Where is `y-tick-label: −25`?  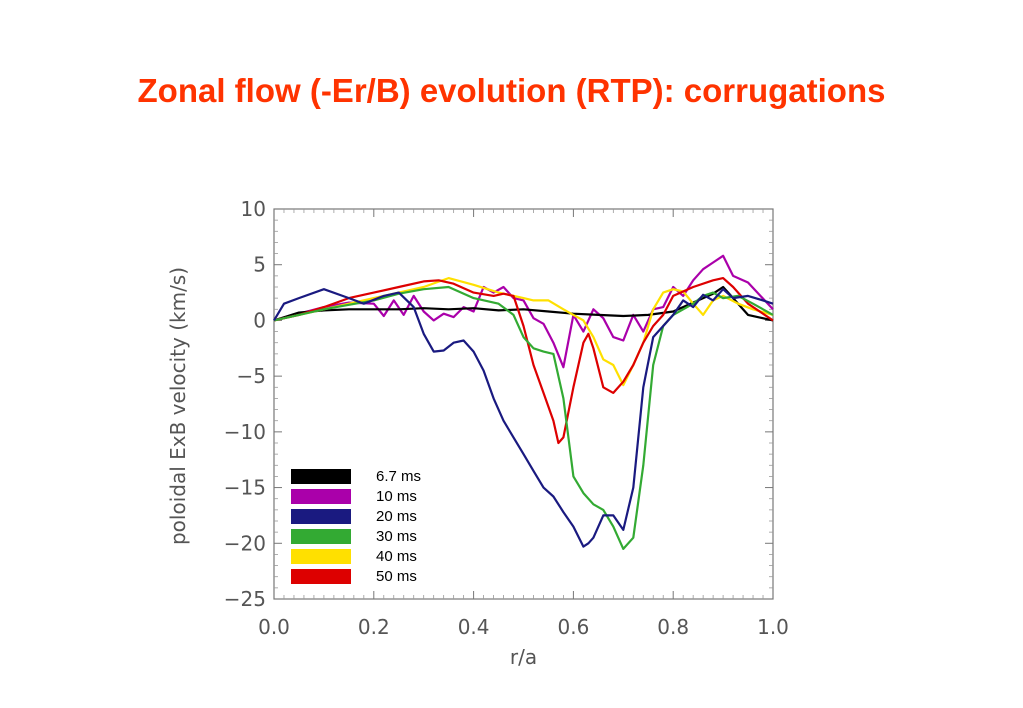
y-tick-label: −25 is located at coordinates (245, 599).